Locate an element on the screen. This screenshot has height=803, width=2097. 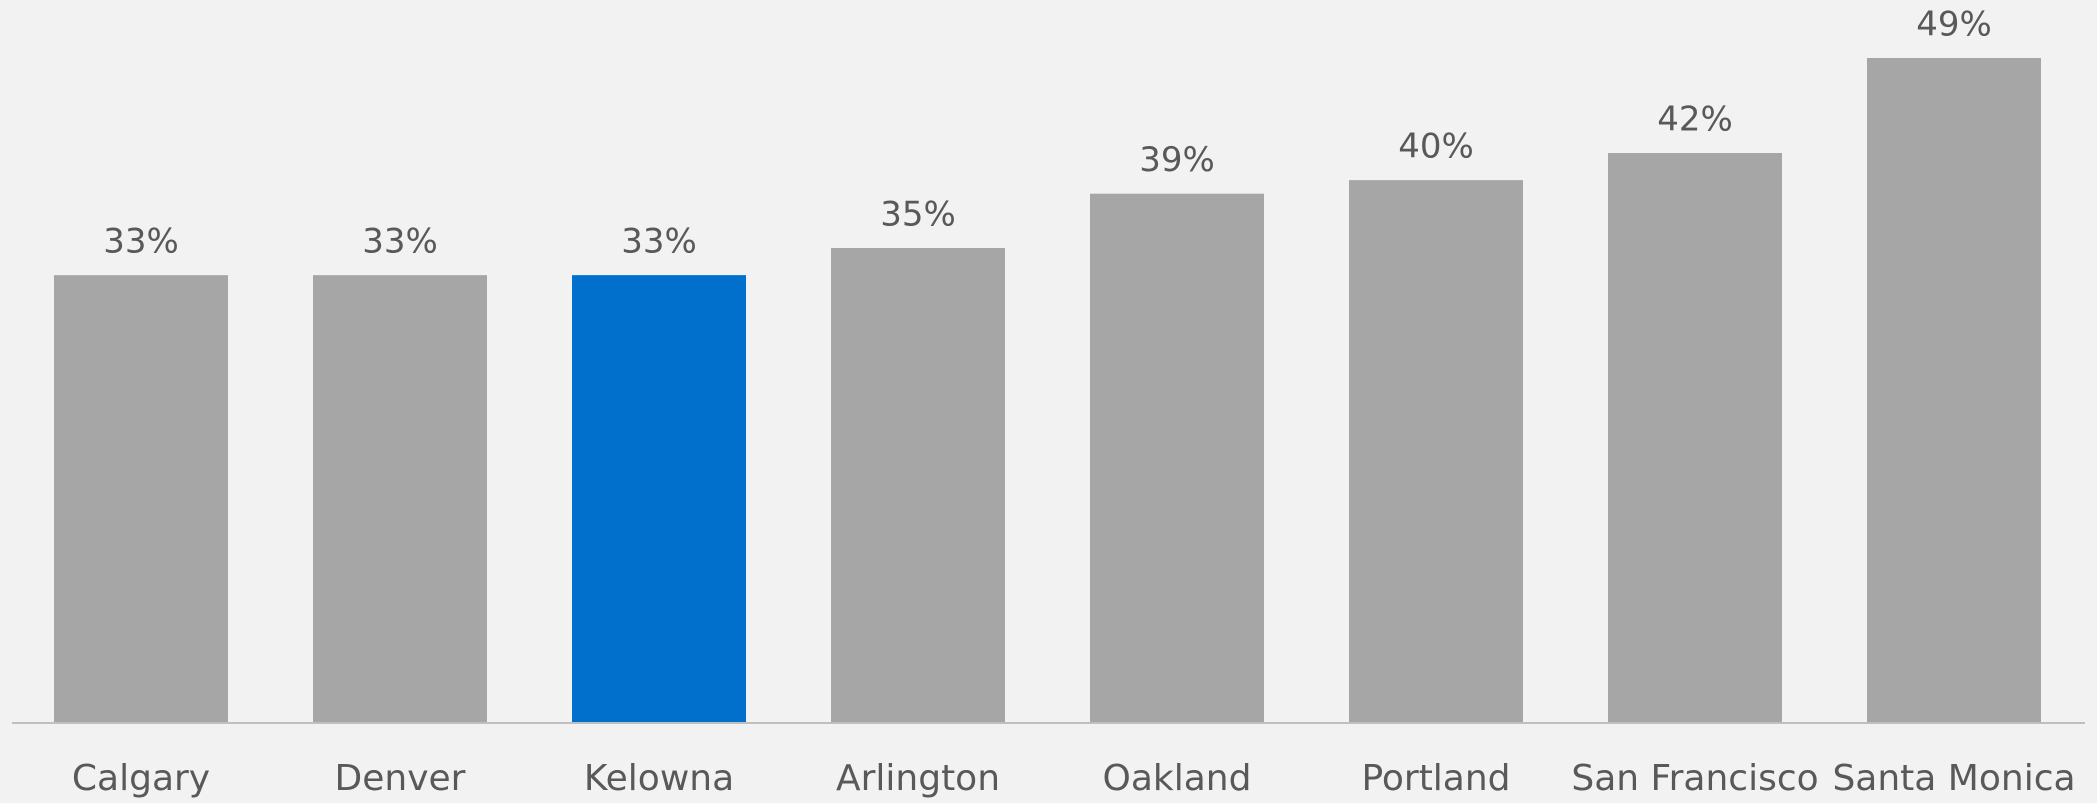
value-label: 39% is located at coordinates (1177, 160).